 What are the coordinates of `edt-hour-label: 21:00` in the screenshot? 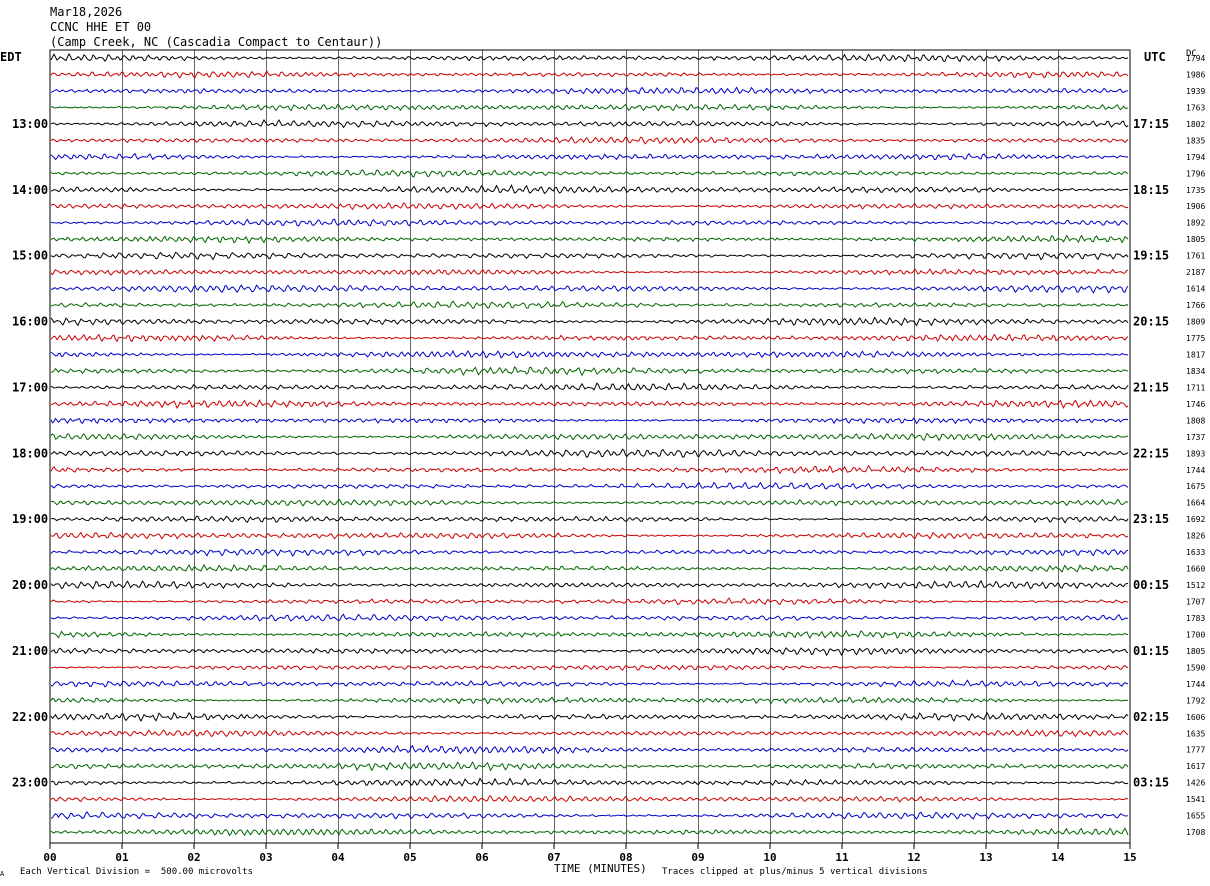 It's located at (30, 651).